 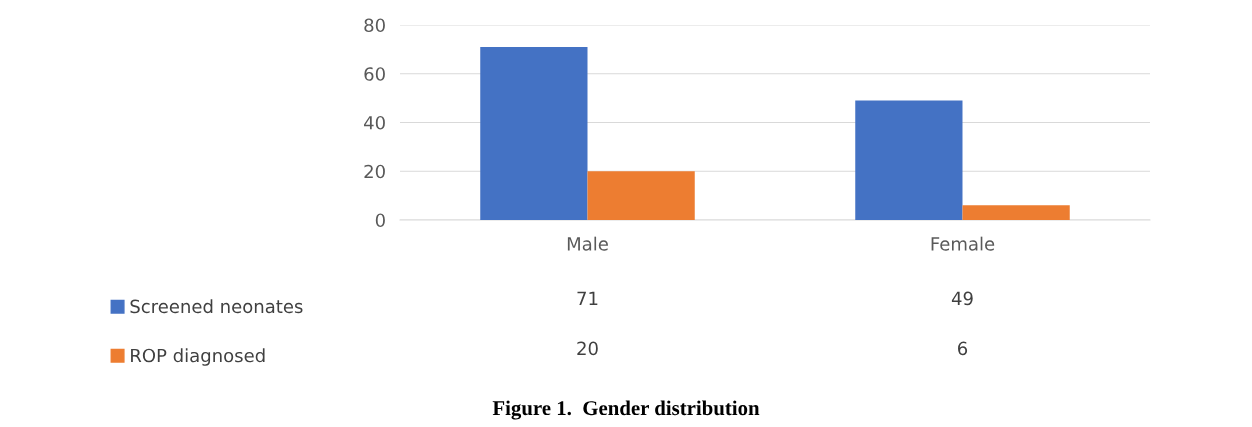 I want to click on caption: Figure 1. Gender distribution, so click(x=626, y=410).